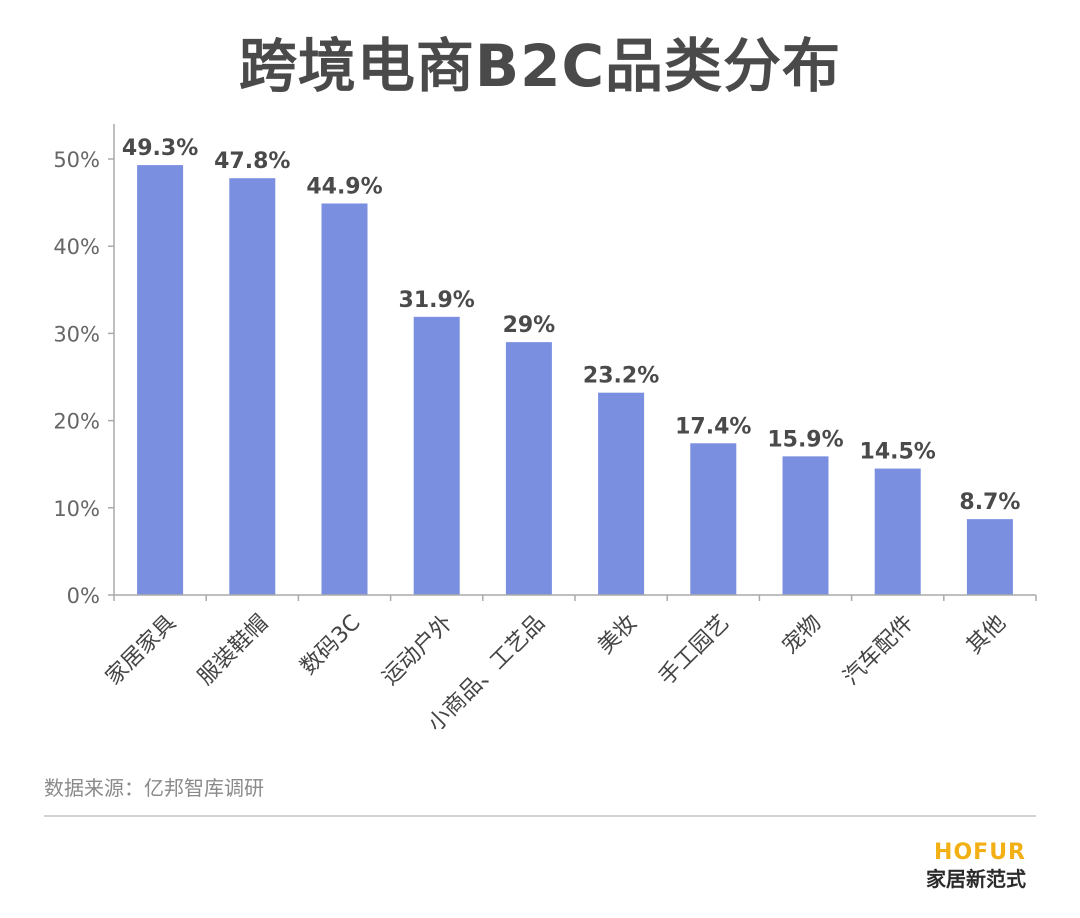 The width and height of the screenshot is (1080, 918). What do you see at coordinates (976, 879) in the screenshot?
I see `brand-logo-tagline: 家居新范式` at bounding box center [976, 879].